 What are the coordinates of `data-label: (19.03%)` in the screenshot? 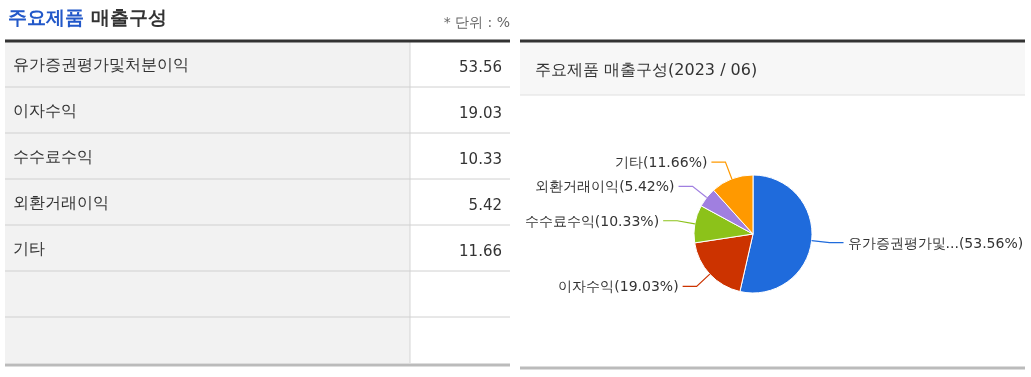 It's located at (646, 286).